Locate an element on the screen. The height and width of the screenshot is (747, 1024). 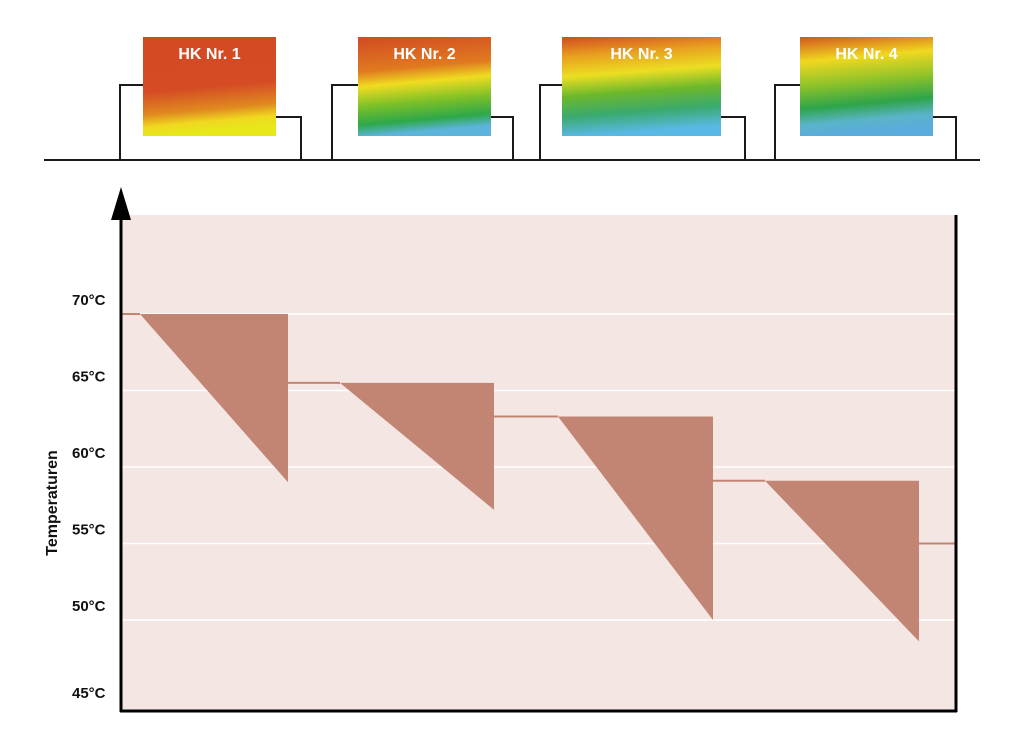
radiator-hk-4: HK Nr. 4 is located at coordinates (865, 98).